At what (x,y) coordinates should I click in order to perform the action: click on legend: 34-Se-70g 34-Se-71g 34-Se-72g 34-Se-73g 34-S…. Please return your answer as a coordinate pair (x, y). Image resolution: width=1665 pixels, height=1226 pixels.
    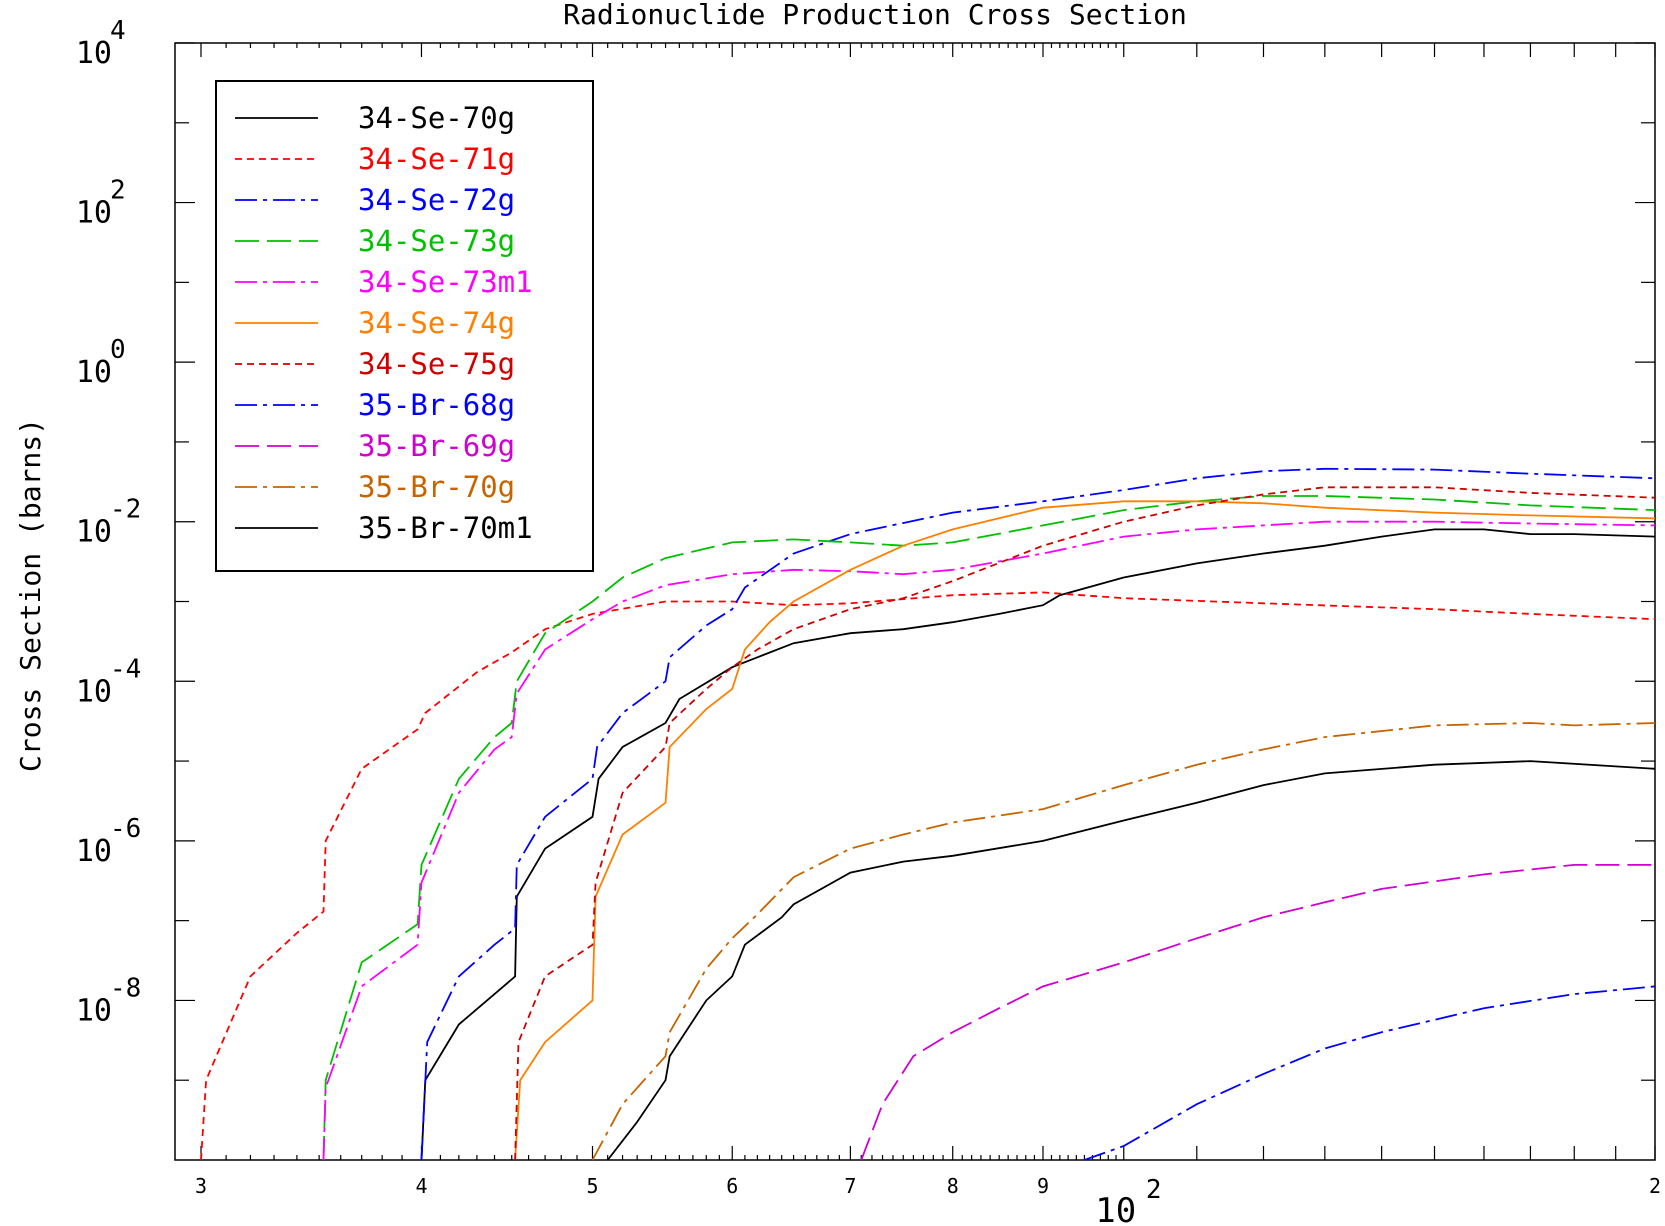
    Looking at the image, I should click on (404, 326).